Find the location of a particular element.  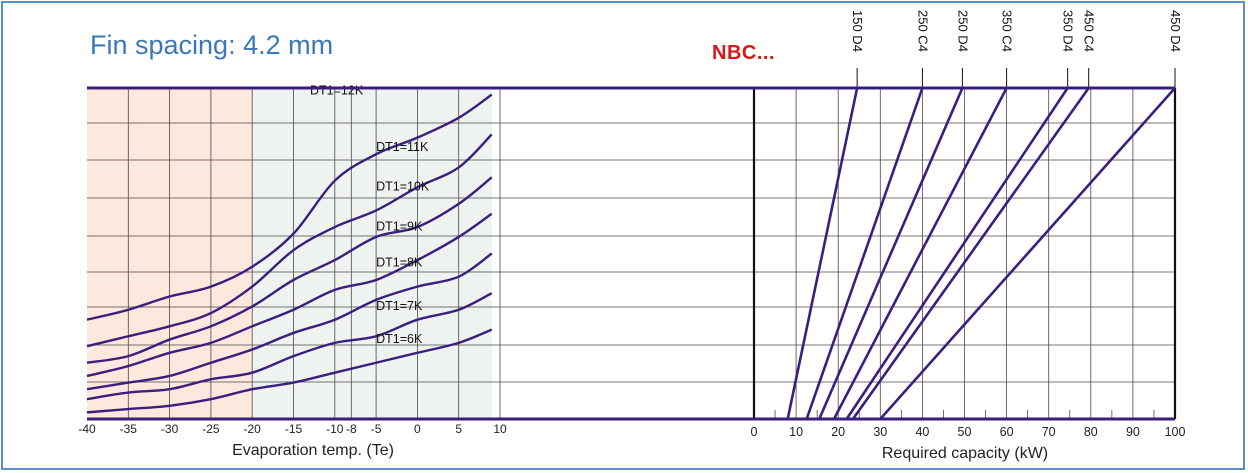

model-label: 150 D4 is located at coordinates (857, 31).